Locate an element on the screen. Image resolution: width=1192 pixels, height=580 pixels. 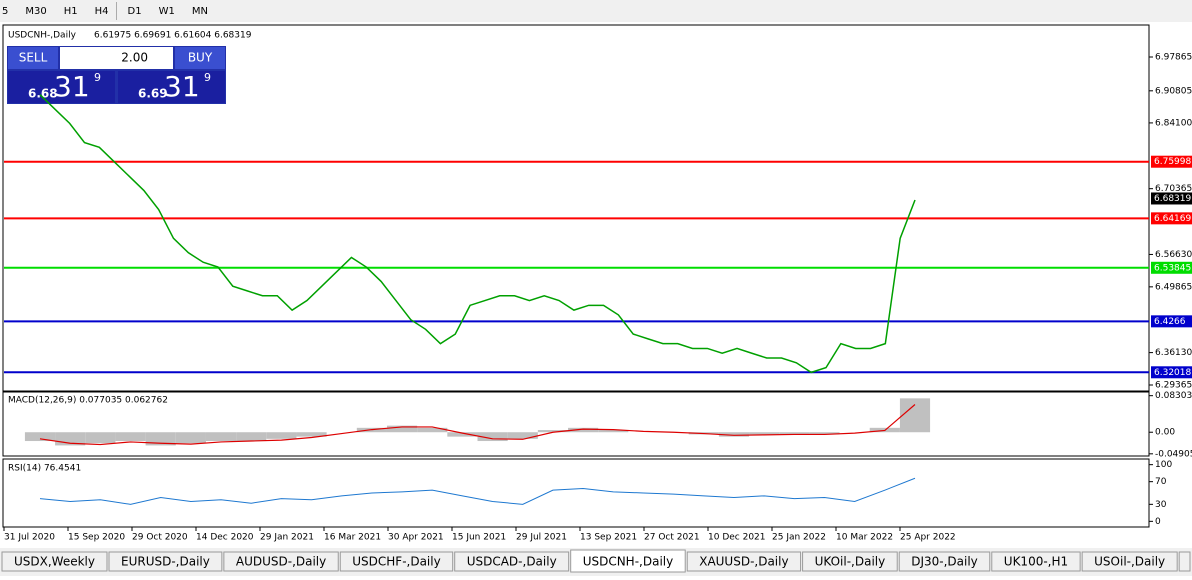
timeframe-button: H1 is located at coordinates (71, 11).